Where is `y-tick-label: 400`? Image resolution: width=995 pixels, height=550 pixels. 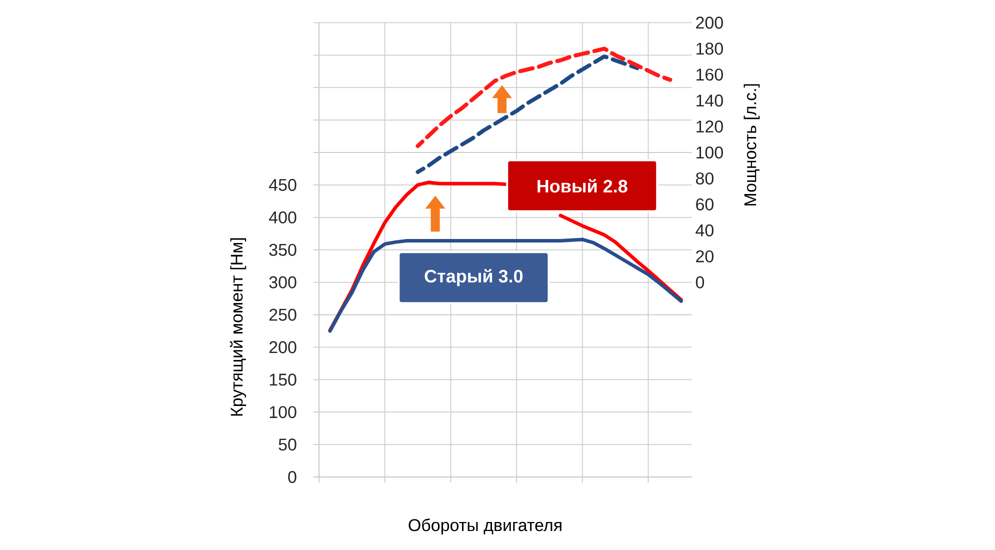 y-tick-label: 400 is located at coordinates (282, 217).